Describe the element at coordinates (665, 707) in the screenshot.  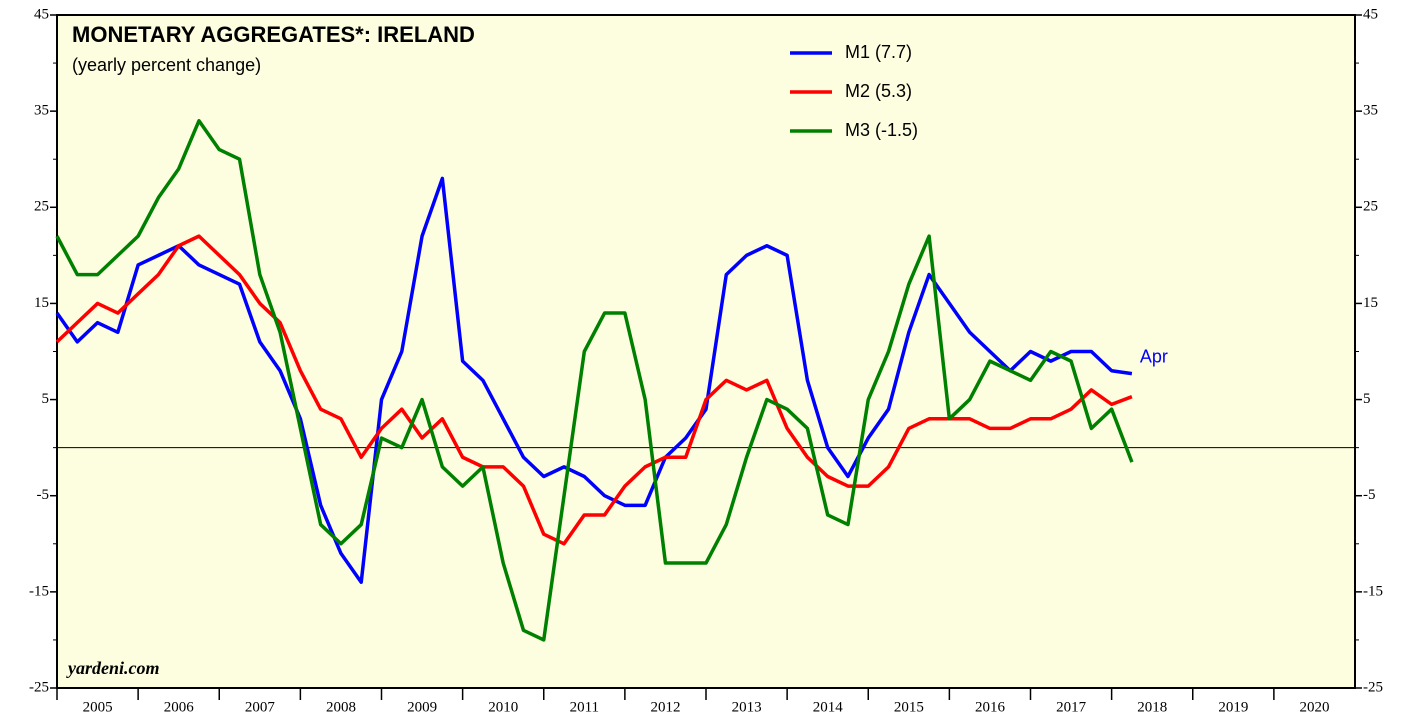
I see `x-tick-label: 2012` at that location.